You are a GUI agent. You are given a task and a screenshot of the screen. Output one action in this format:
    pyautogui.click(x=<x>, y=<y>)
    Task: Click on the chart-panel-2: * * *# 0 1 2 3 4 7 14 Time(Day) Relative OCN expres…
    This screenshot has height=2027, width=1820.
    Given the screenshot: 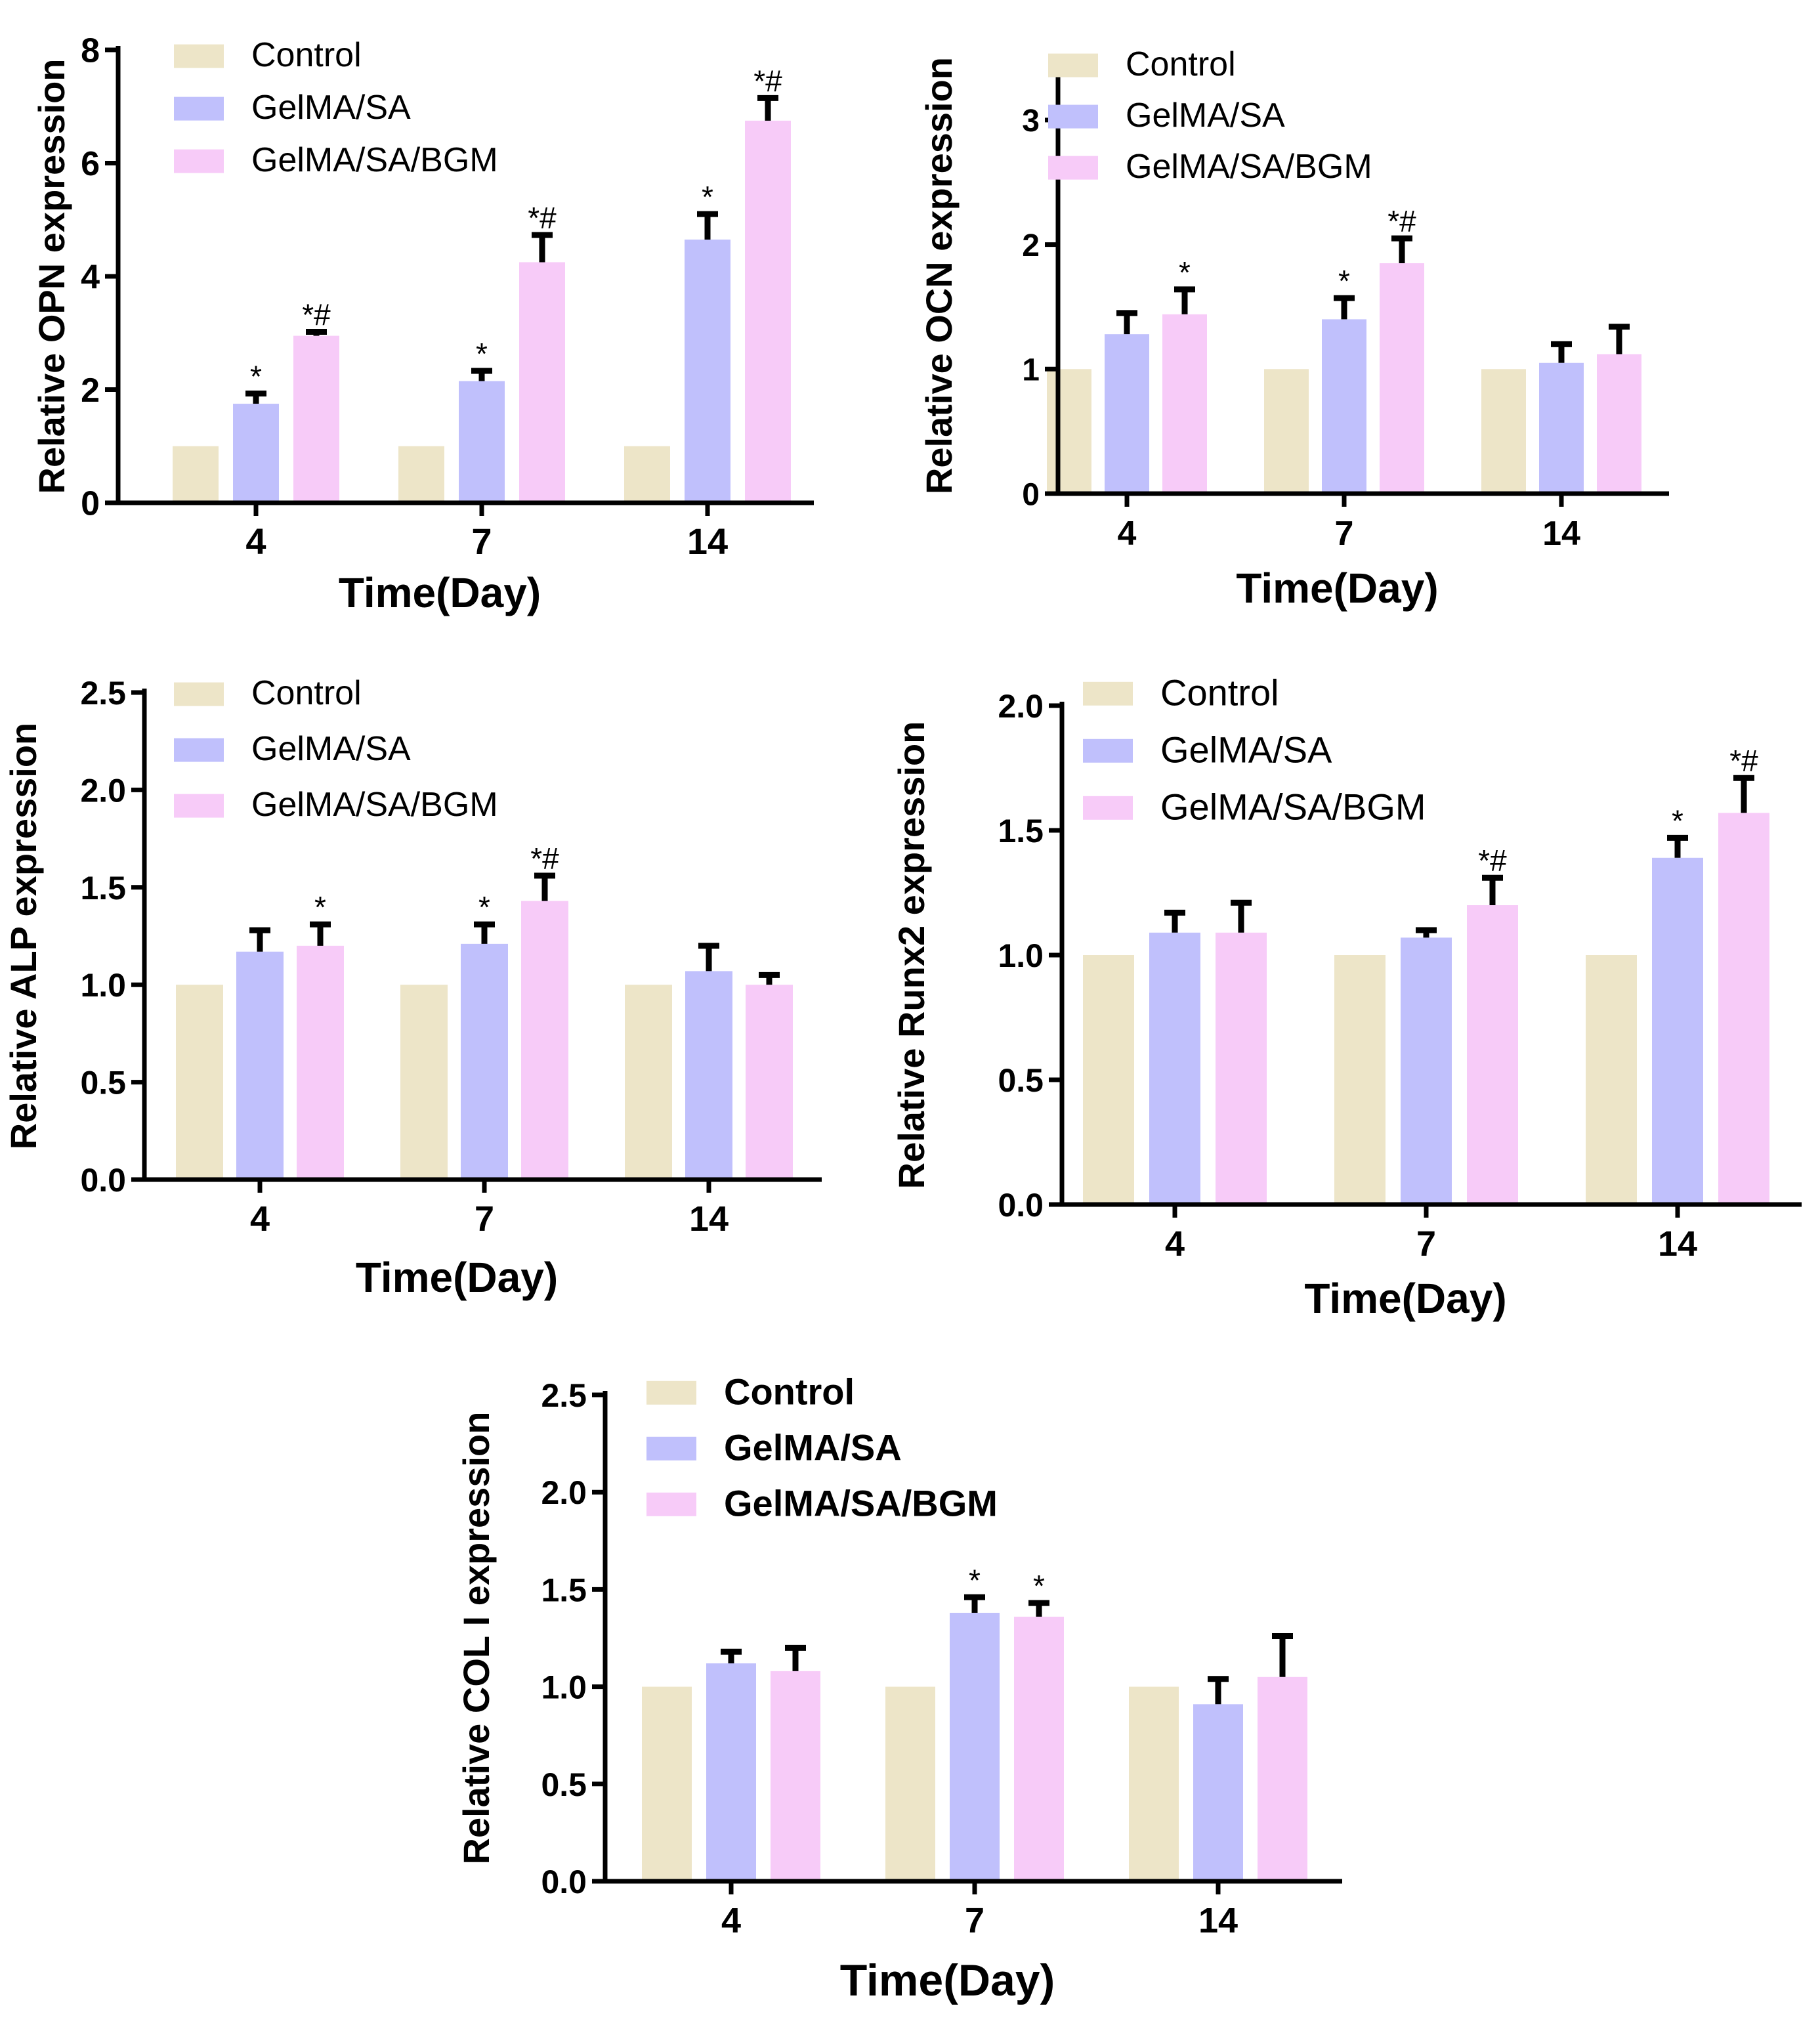 What is the action you would take?
    pyautogui.click(x=1293, y=328)
    